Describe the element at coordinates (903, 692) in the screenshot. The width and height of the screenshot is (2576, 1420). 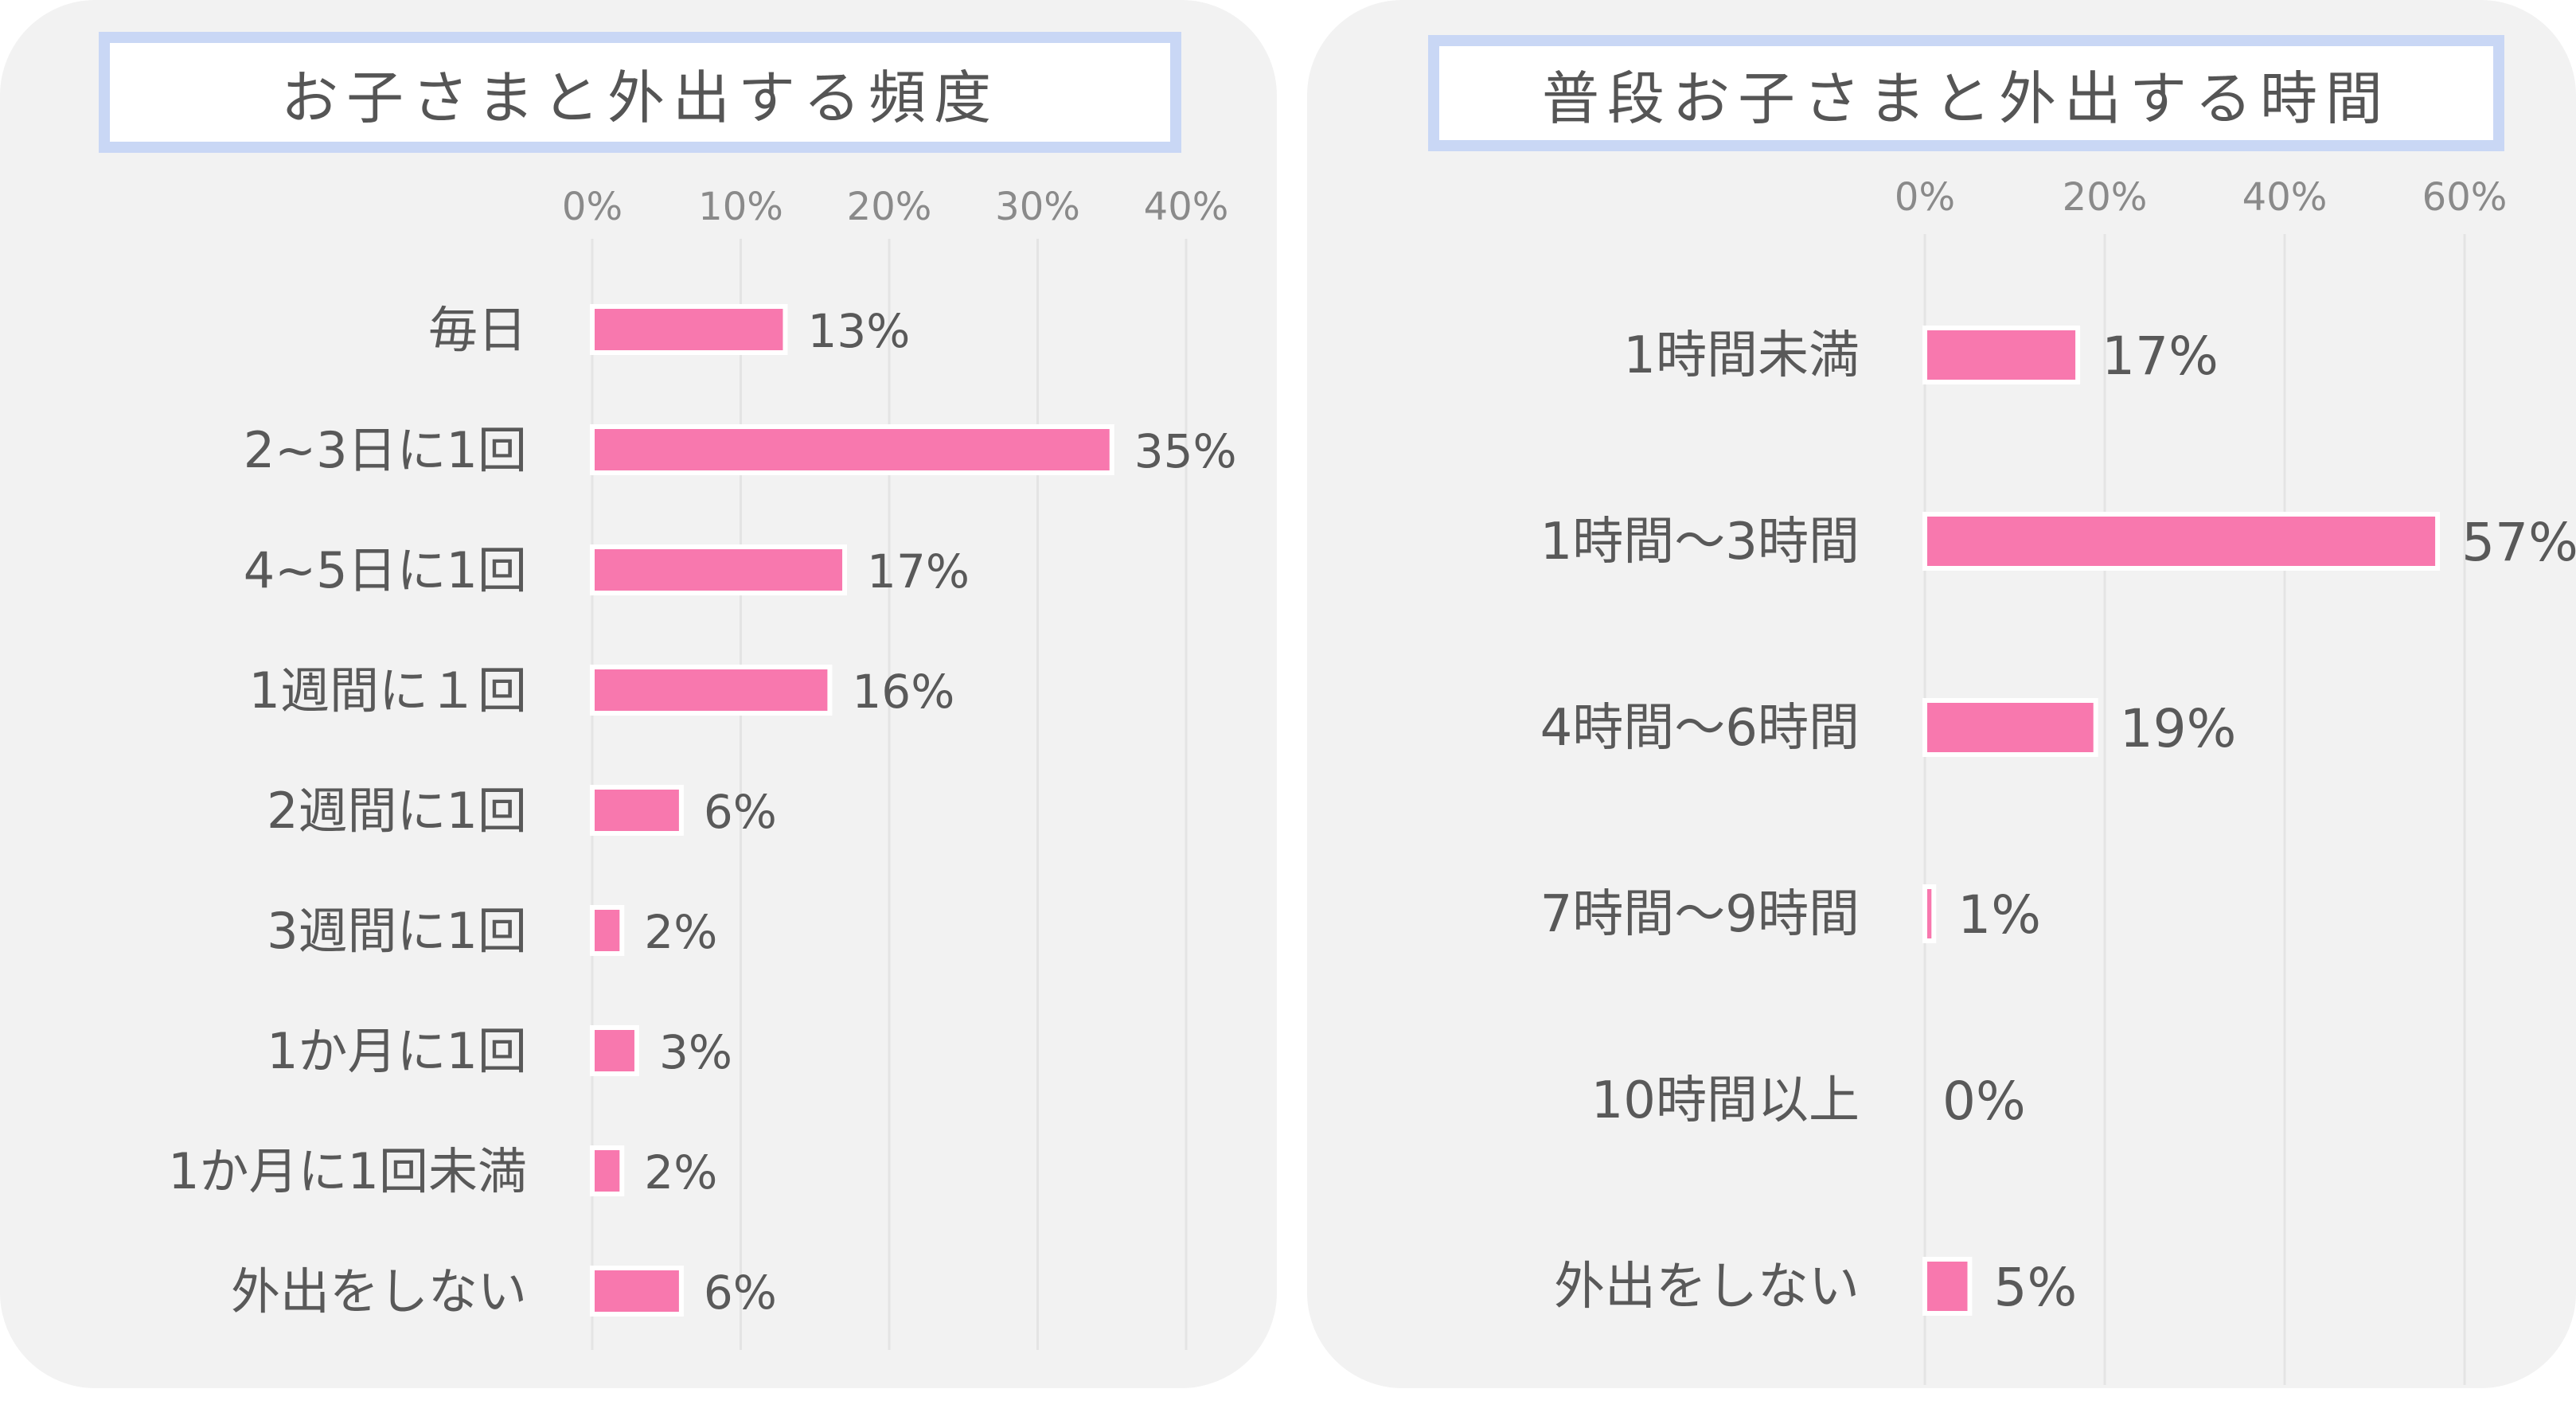
I see `left-chart-data-label: 16%` at that location.